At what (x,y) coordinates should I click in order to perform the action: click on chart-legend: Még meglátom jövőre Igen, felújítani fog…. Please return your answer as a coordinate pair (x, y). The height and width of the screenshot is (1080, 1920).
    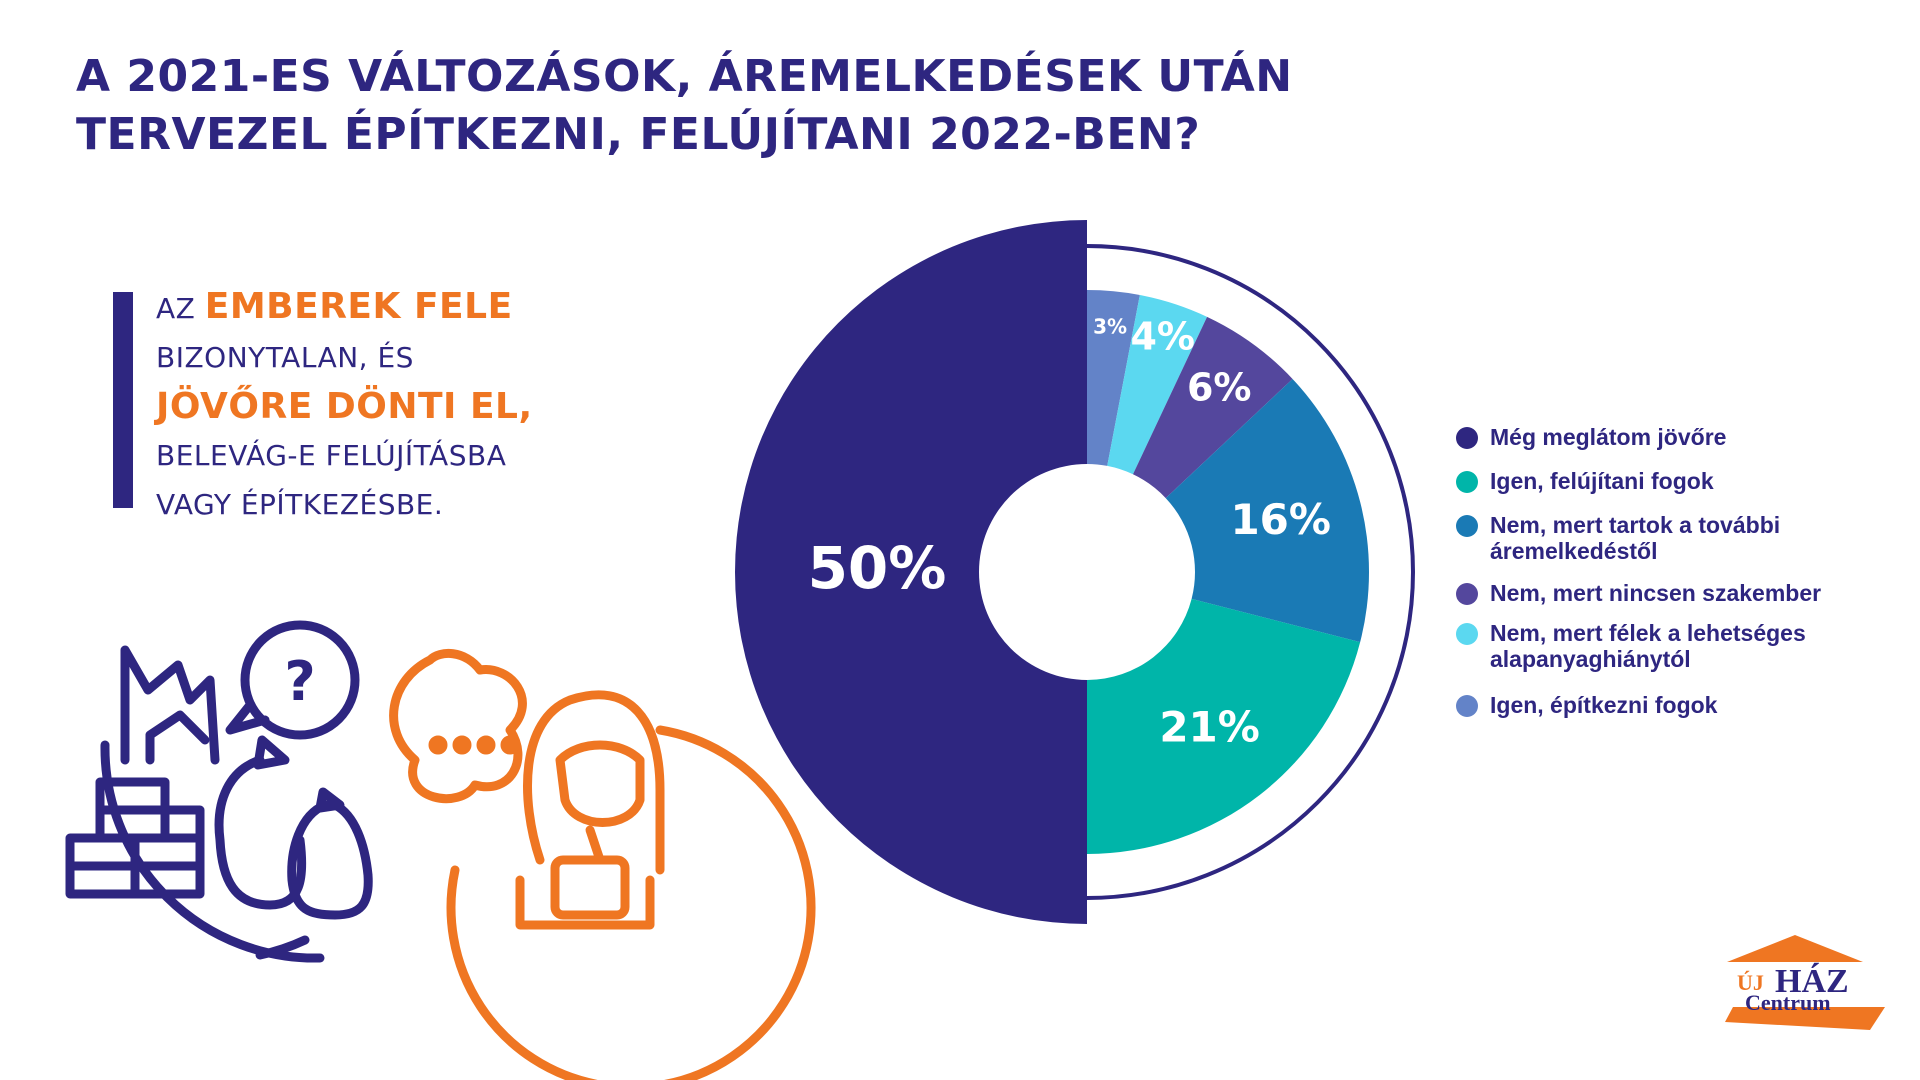
    Looking at the image, I should click on (1666, 571).